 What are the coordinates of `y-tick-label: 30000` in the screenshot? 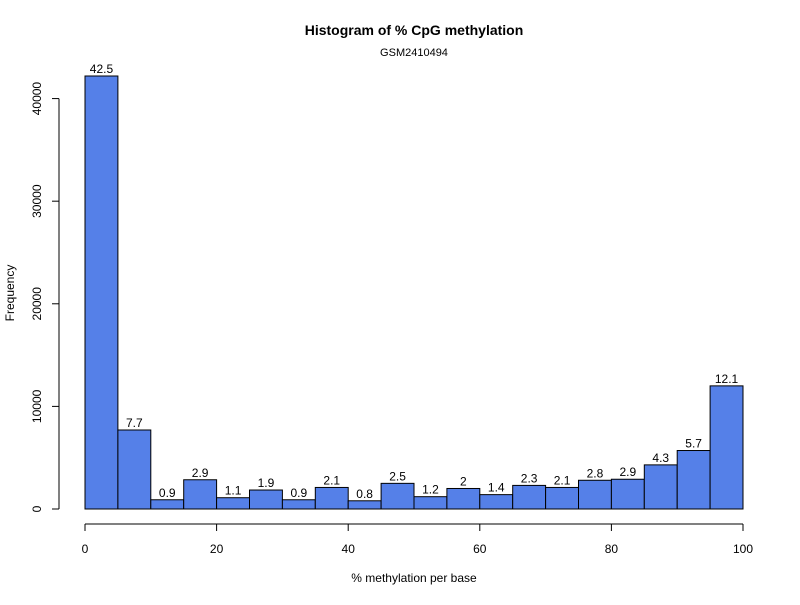 It's located at (37, 201).